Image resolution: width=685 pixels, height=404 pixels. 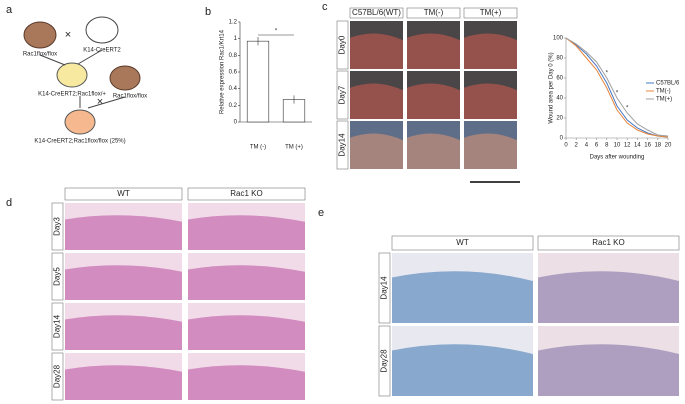 I want to click on row-label: Day5, so click(x=57, y=276).